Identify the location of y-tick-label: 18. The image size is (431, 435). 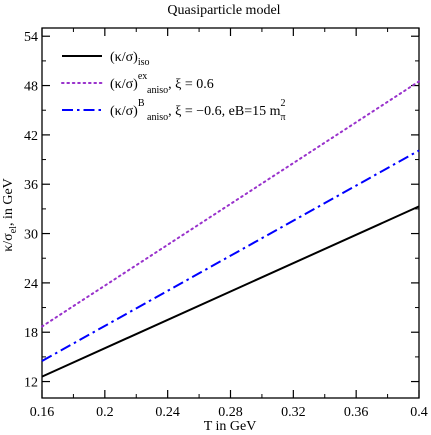
(31, 333).